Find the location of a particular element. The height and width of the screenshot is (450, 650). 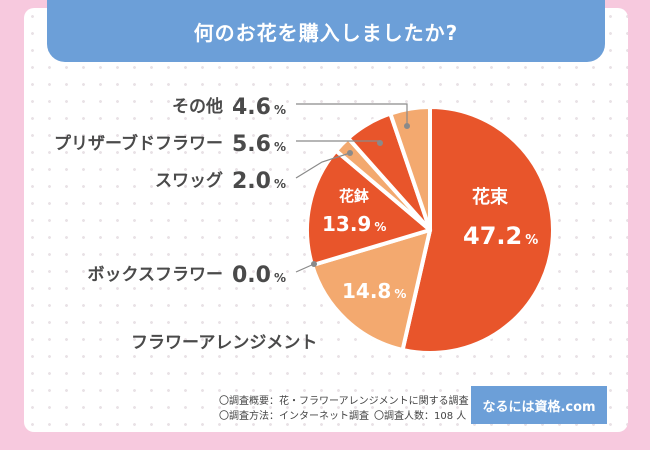

leader-line-sonota is located at coordinates (352, 114).